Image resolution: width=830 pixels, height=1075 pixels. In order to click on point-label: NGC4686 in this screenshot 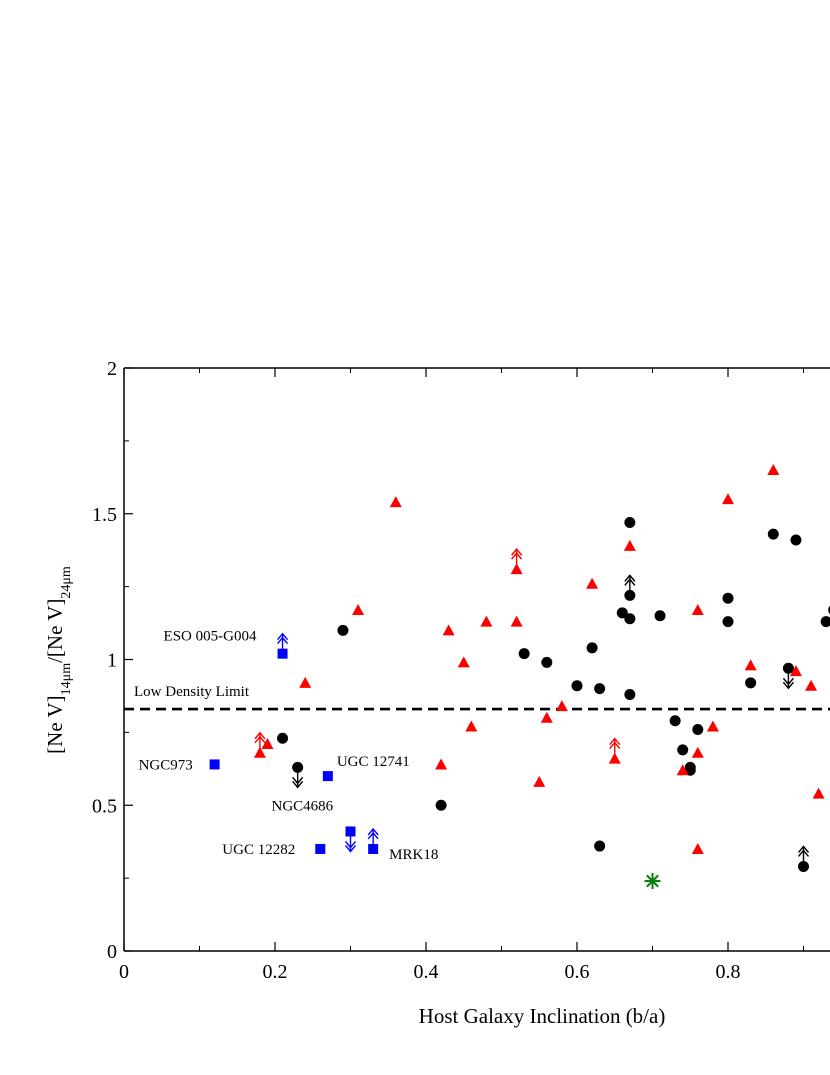, I will do `click(303, 806)`.